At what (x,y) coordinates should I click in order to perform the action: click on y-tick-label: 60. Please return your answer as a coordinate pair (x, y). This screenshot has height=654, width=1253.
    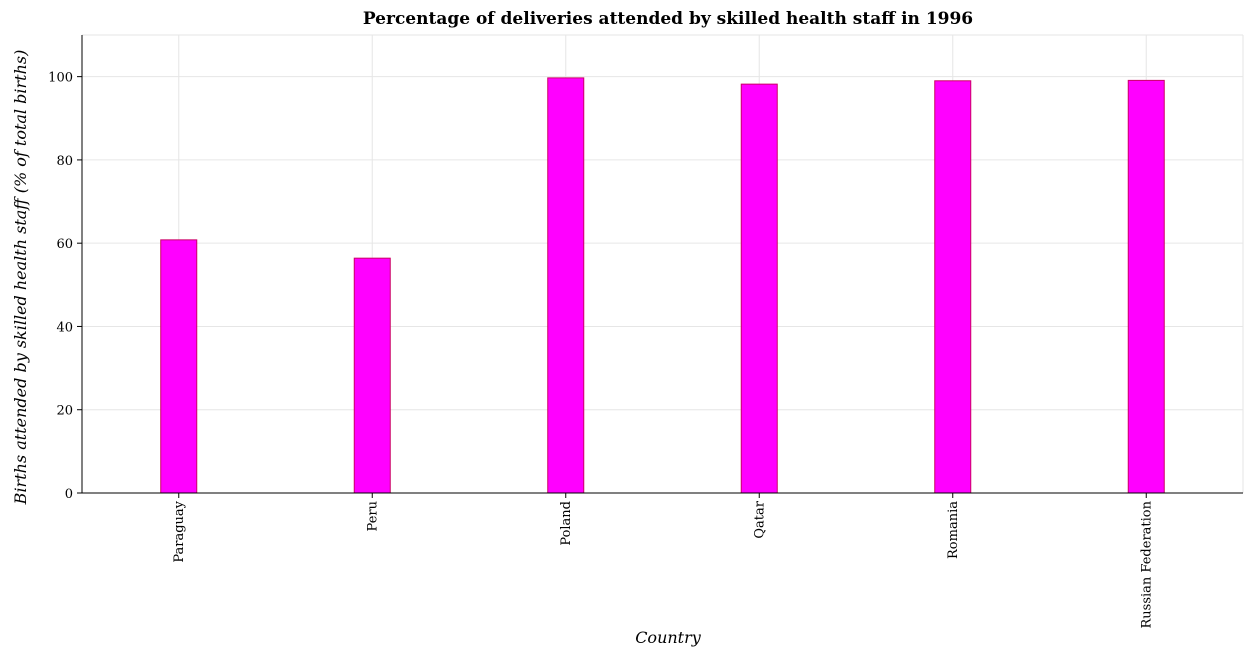
    Looking at the image, I should click on (64, 244).